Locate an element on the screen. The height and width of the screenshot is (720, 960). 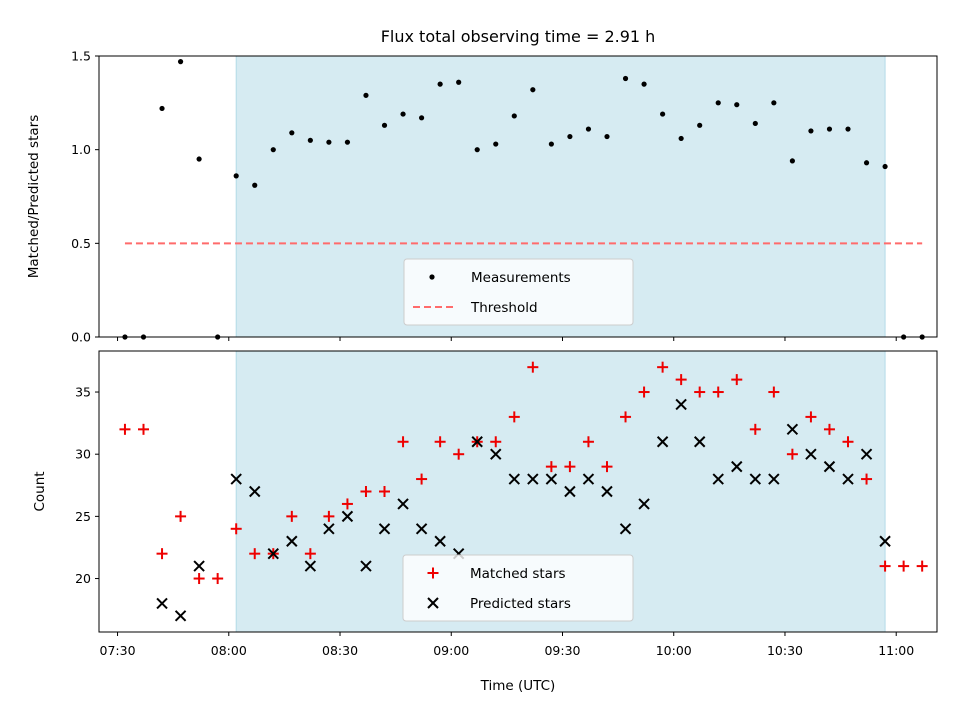
x-tick-label: 11:00 is located at coordinates (896, 650).